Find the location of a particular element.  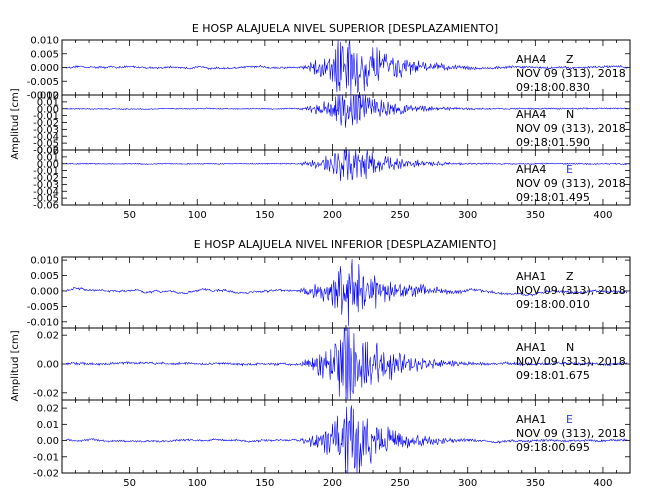

lower-y-axis-label: Amplitud [cm] is located at coordinates (15, 365).